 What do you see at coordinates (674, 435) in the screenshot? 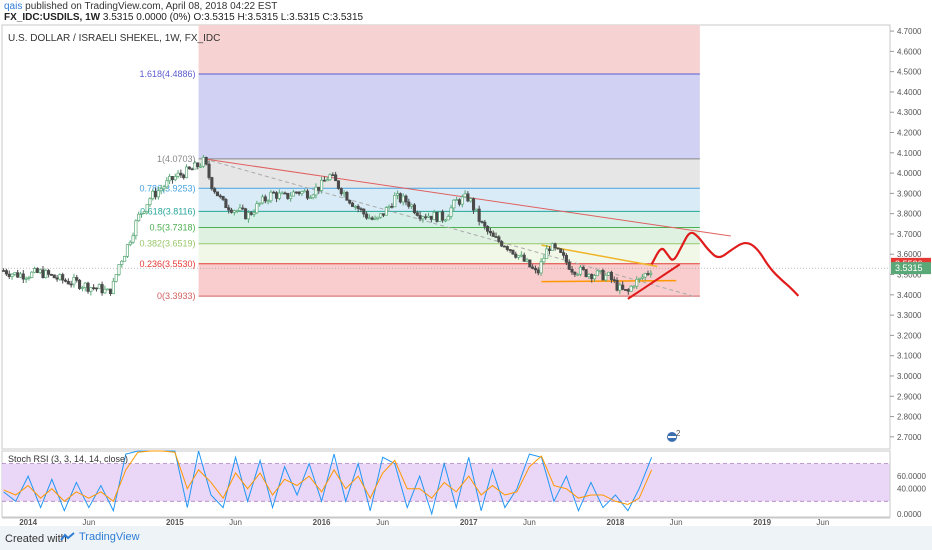
I see `dividend-icon: 2` at bounding box center [674, 435].